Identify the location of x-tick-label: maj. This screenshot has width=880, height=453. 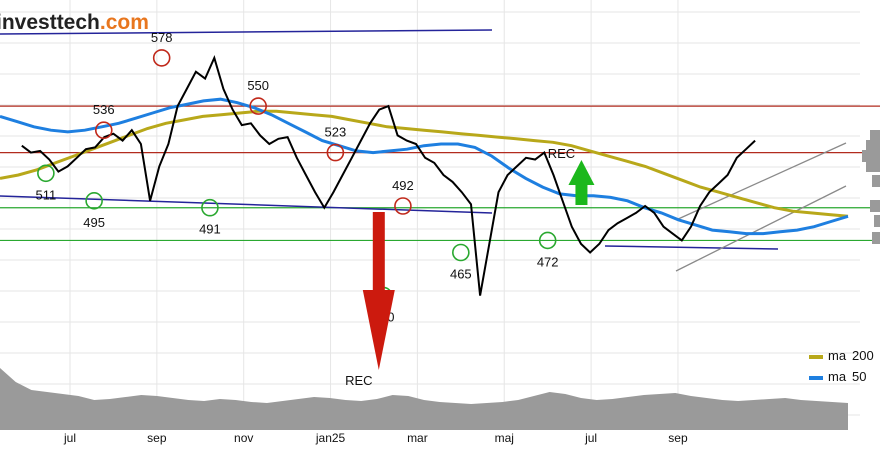
(504, 438).